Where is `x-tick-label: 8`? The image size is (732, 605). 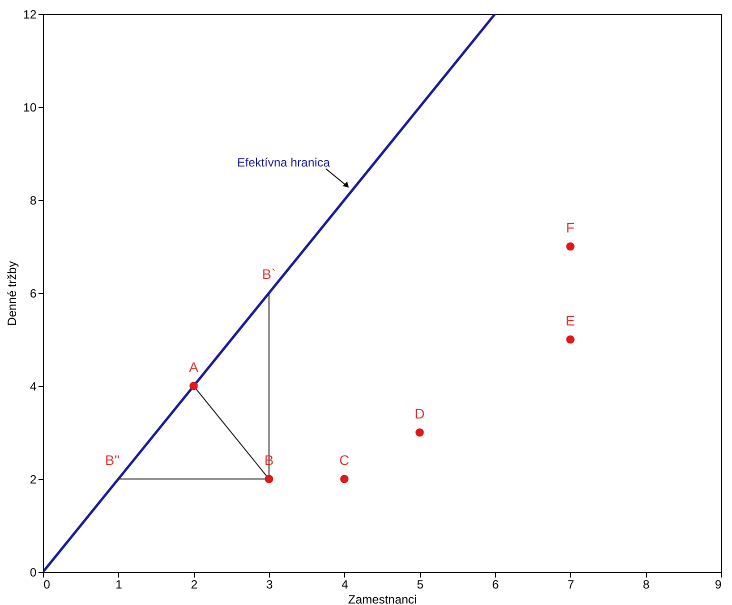 x-tick-label: 8 is located at coordinates (646, 585).